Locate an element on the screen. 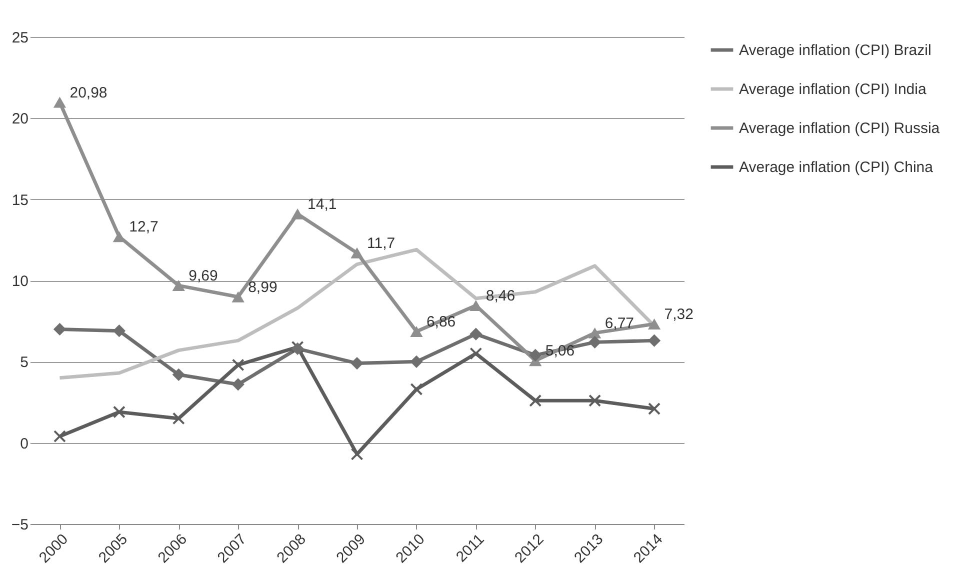 This screenshot has height=582, width=960. y-tick-label: 20 is located at coordinates (20, 119).